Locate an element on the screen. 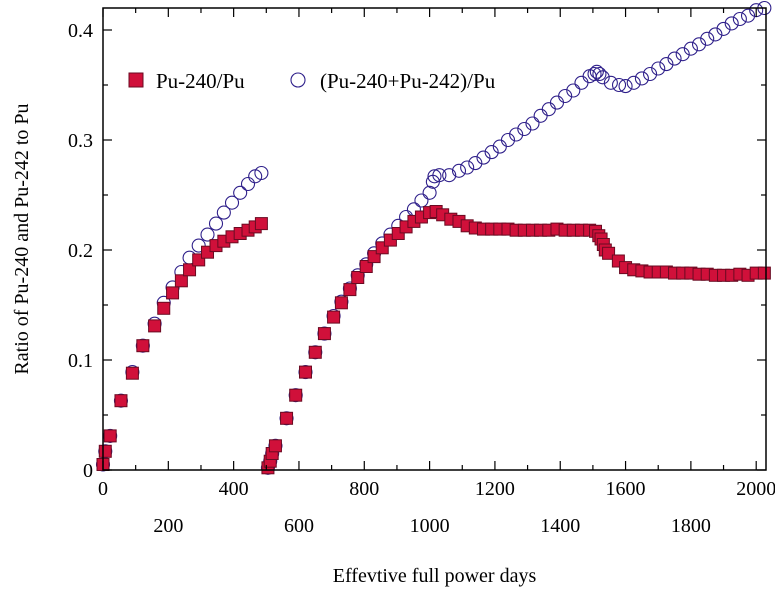 The height and width of the screenshot is (592, 775). y-tick-label: 0.4 is located at coordinates (80, 31).